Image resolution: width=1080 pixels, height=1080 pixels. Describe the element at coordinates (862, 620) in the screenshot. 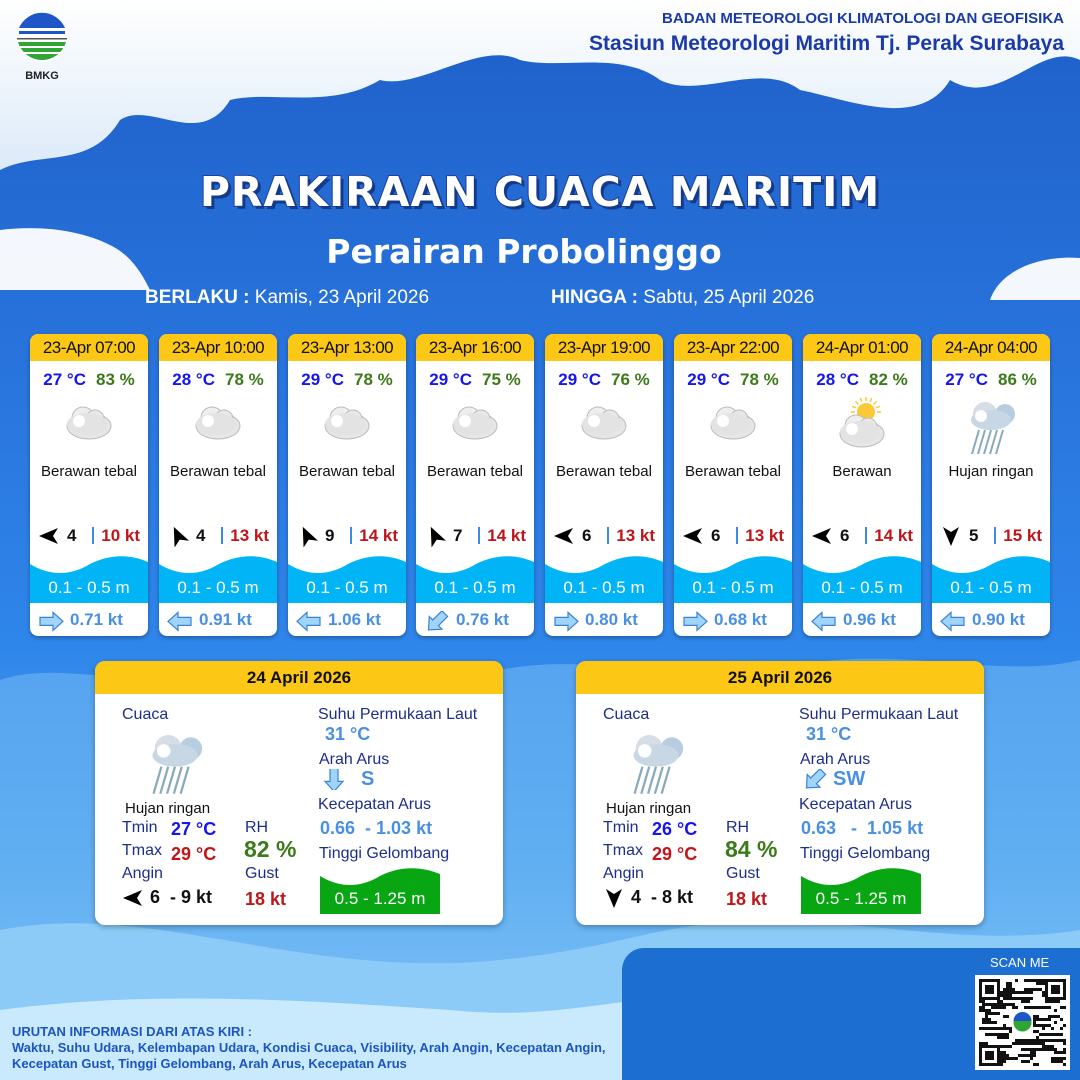

I see `current-row: 0.96 kt` at that location.